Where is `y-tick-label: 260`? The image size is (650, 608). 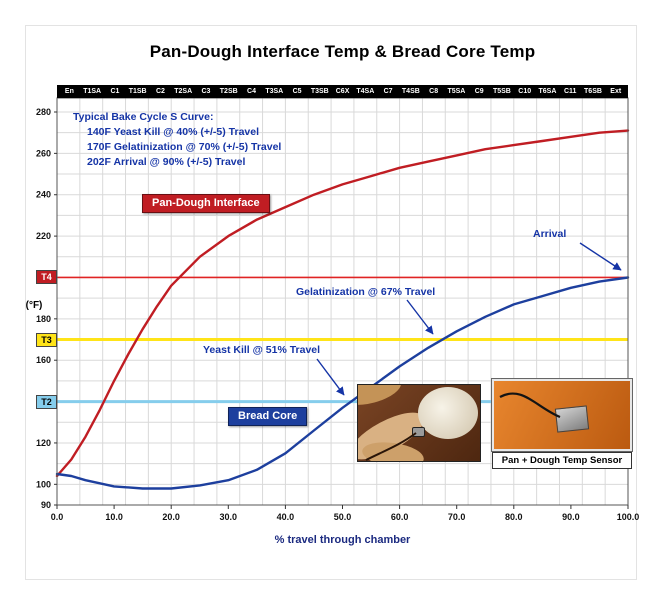
y-tick-label: 260 is located at coordinates (43, 153).